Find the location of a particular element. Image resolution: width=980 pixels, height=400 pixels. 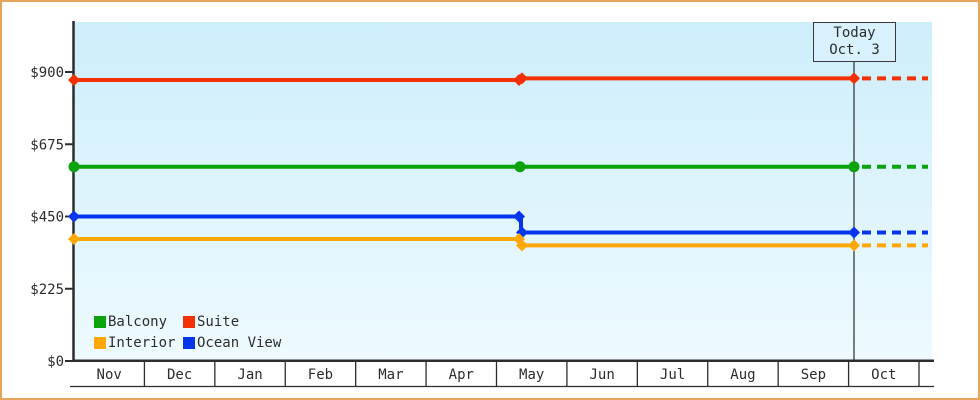

marker-start-ocean-view is located at coordinates (74, 216).